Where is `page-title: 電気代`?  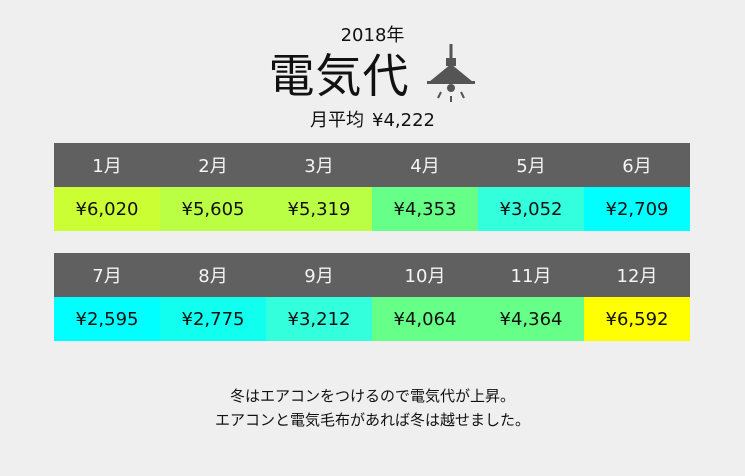
page-title: 電気代 is located at coordinates (339, 76).